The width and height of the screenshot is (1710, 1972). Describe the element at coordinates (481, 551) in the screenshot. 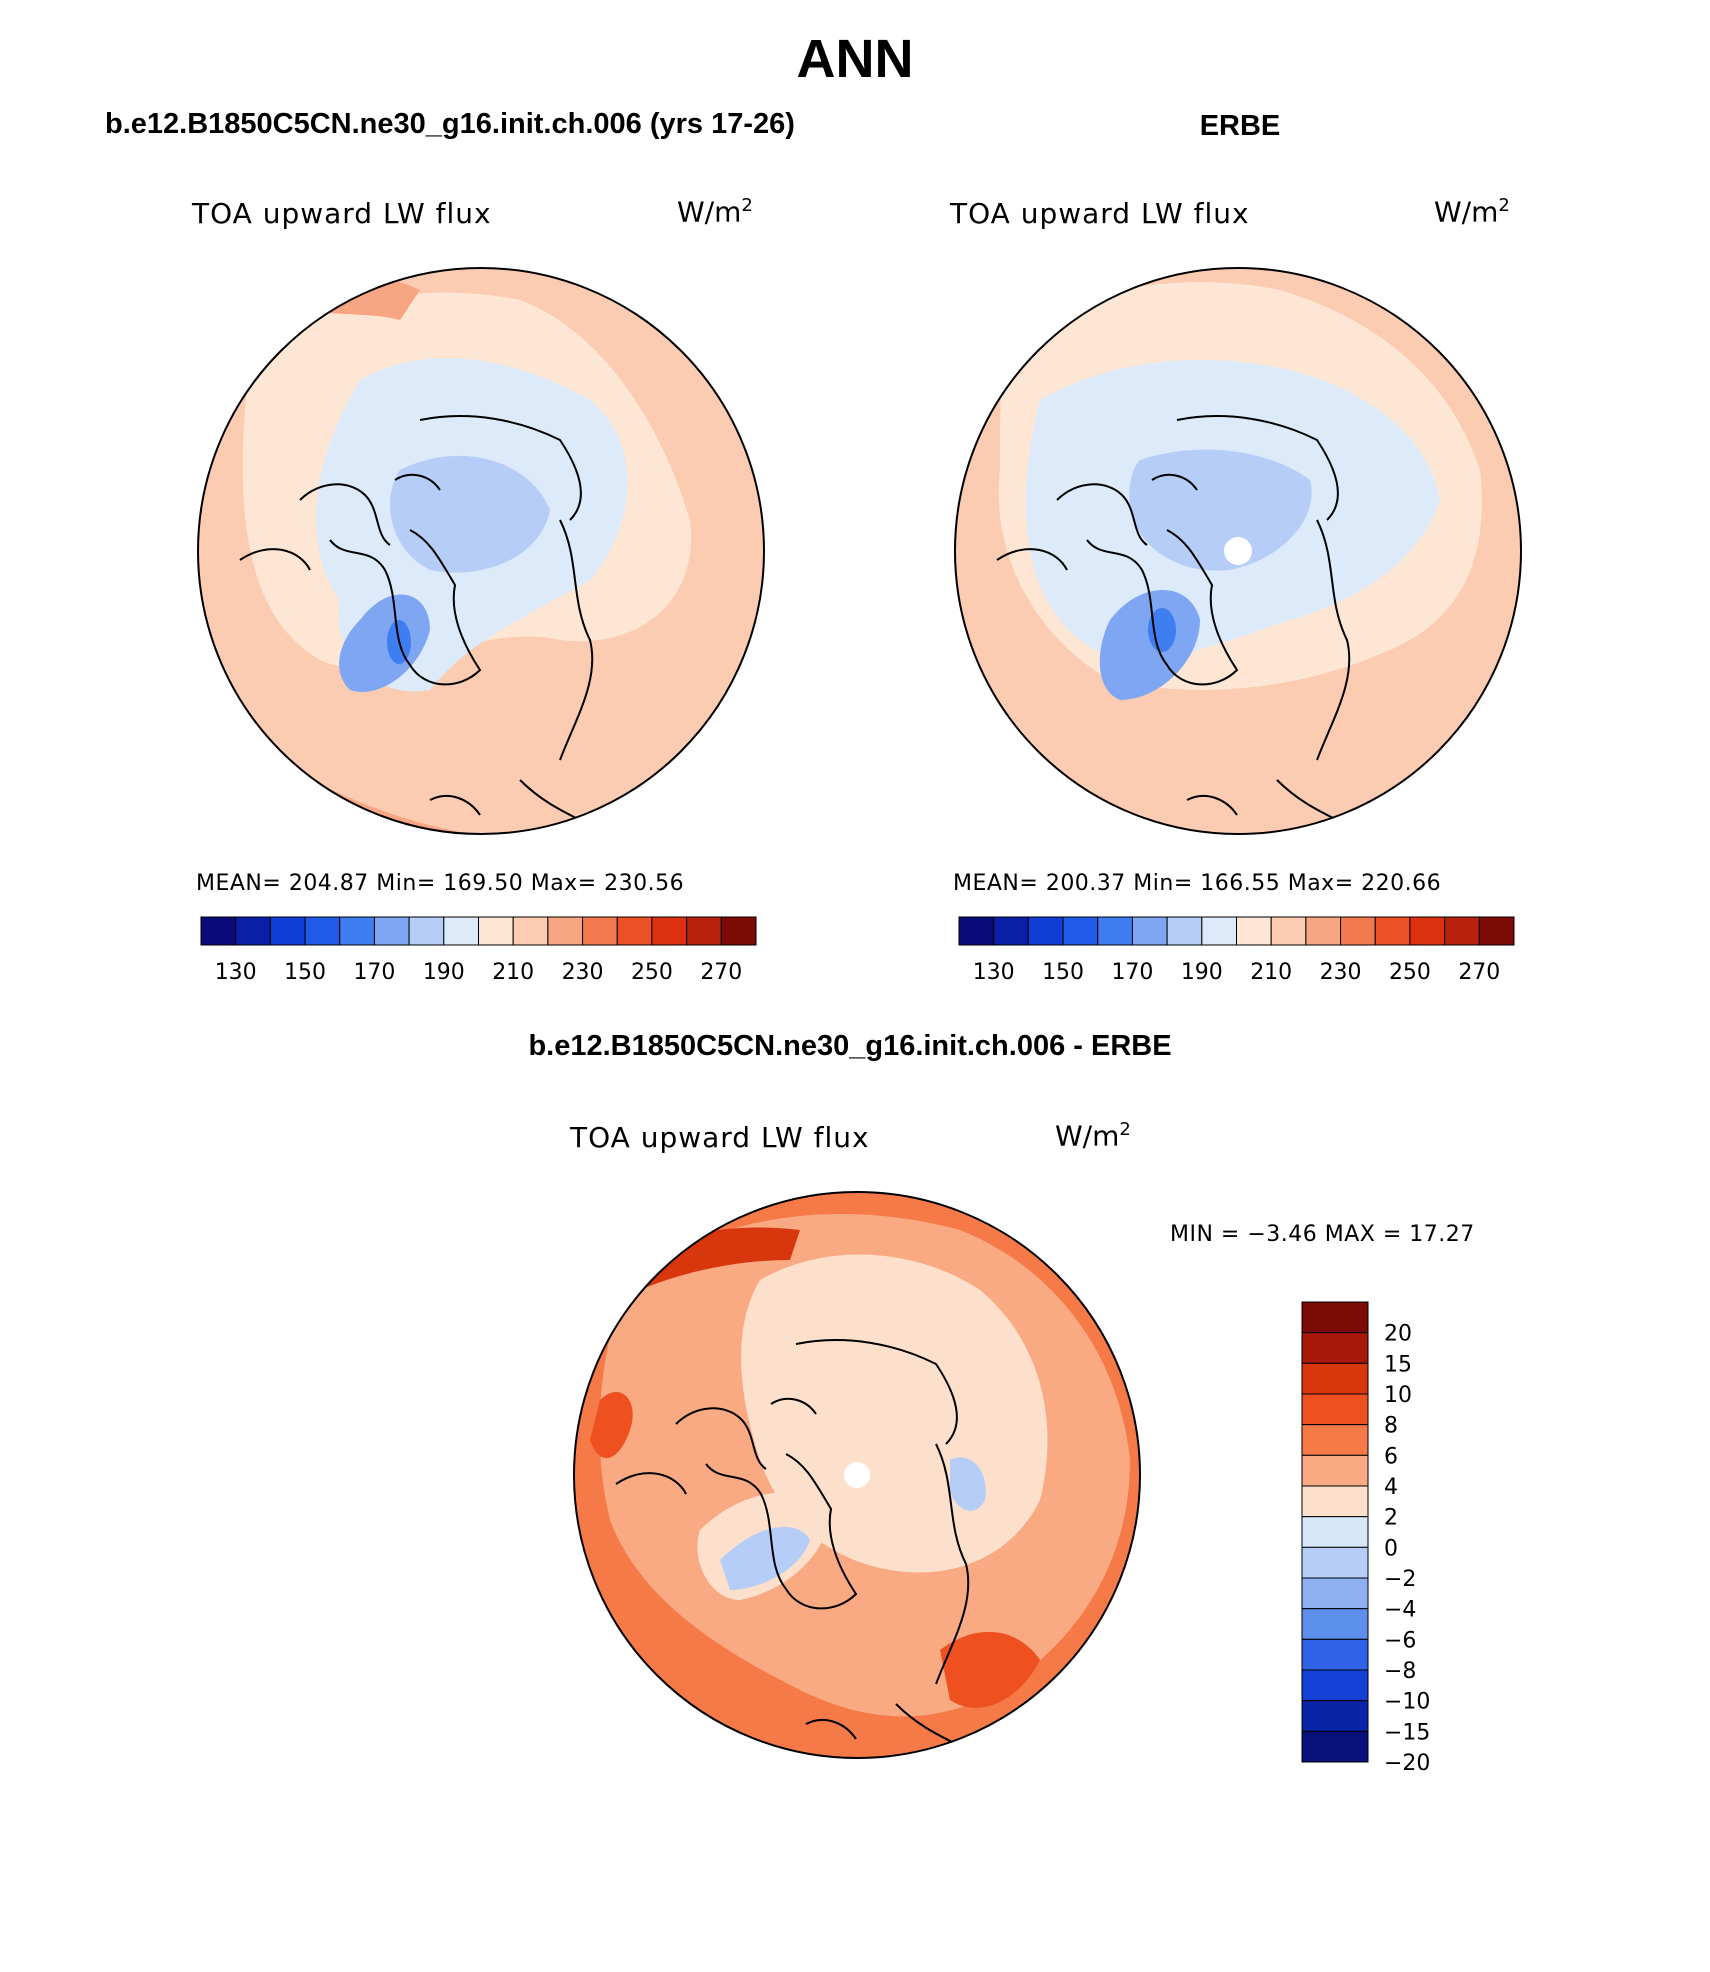

I see `model-polar-map` at that location.